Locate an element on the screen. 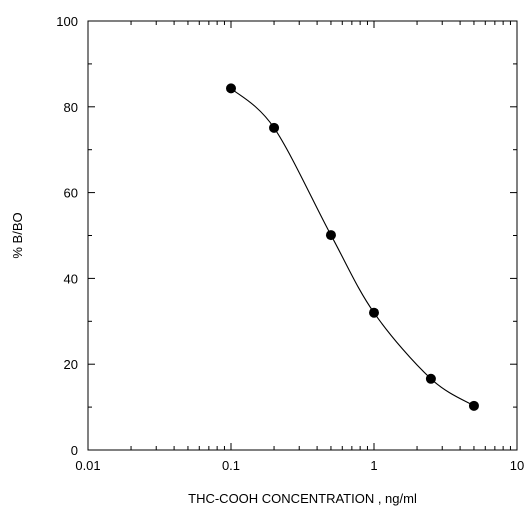  y-tick-label: 60 is located at coordinates (71, 193).